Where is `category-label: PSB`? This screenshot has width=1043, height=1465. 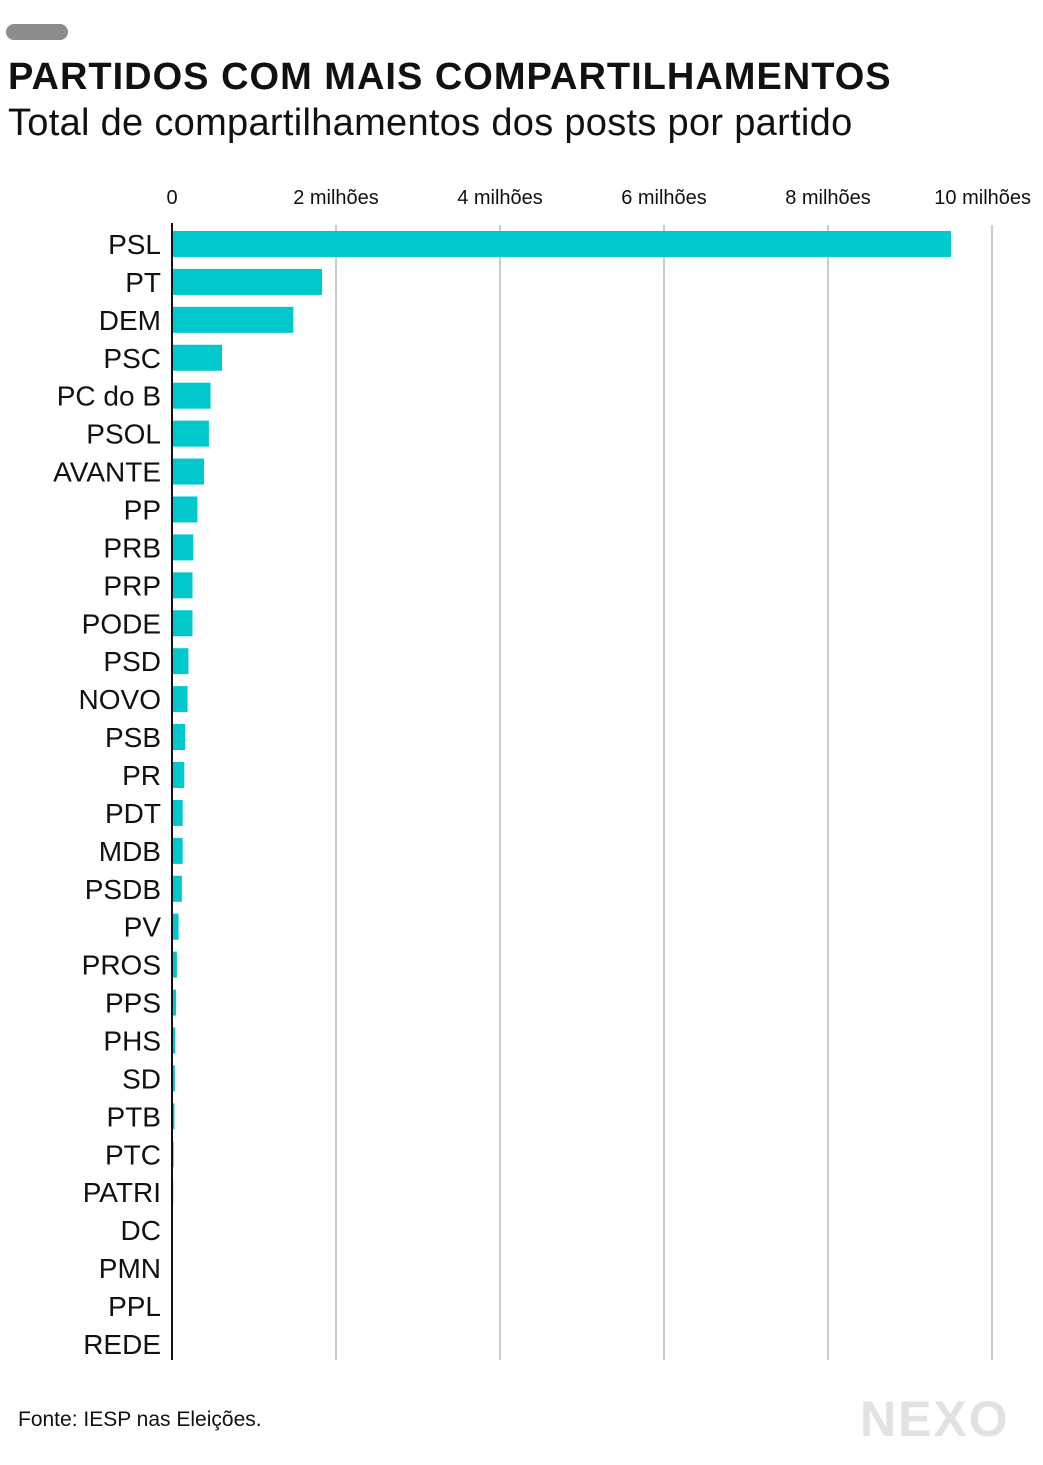
category-label: PSB is located at coordinates (133, 737).